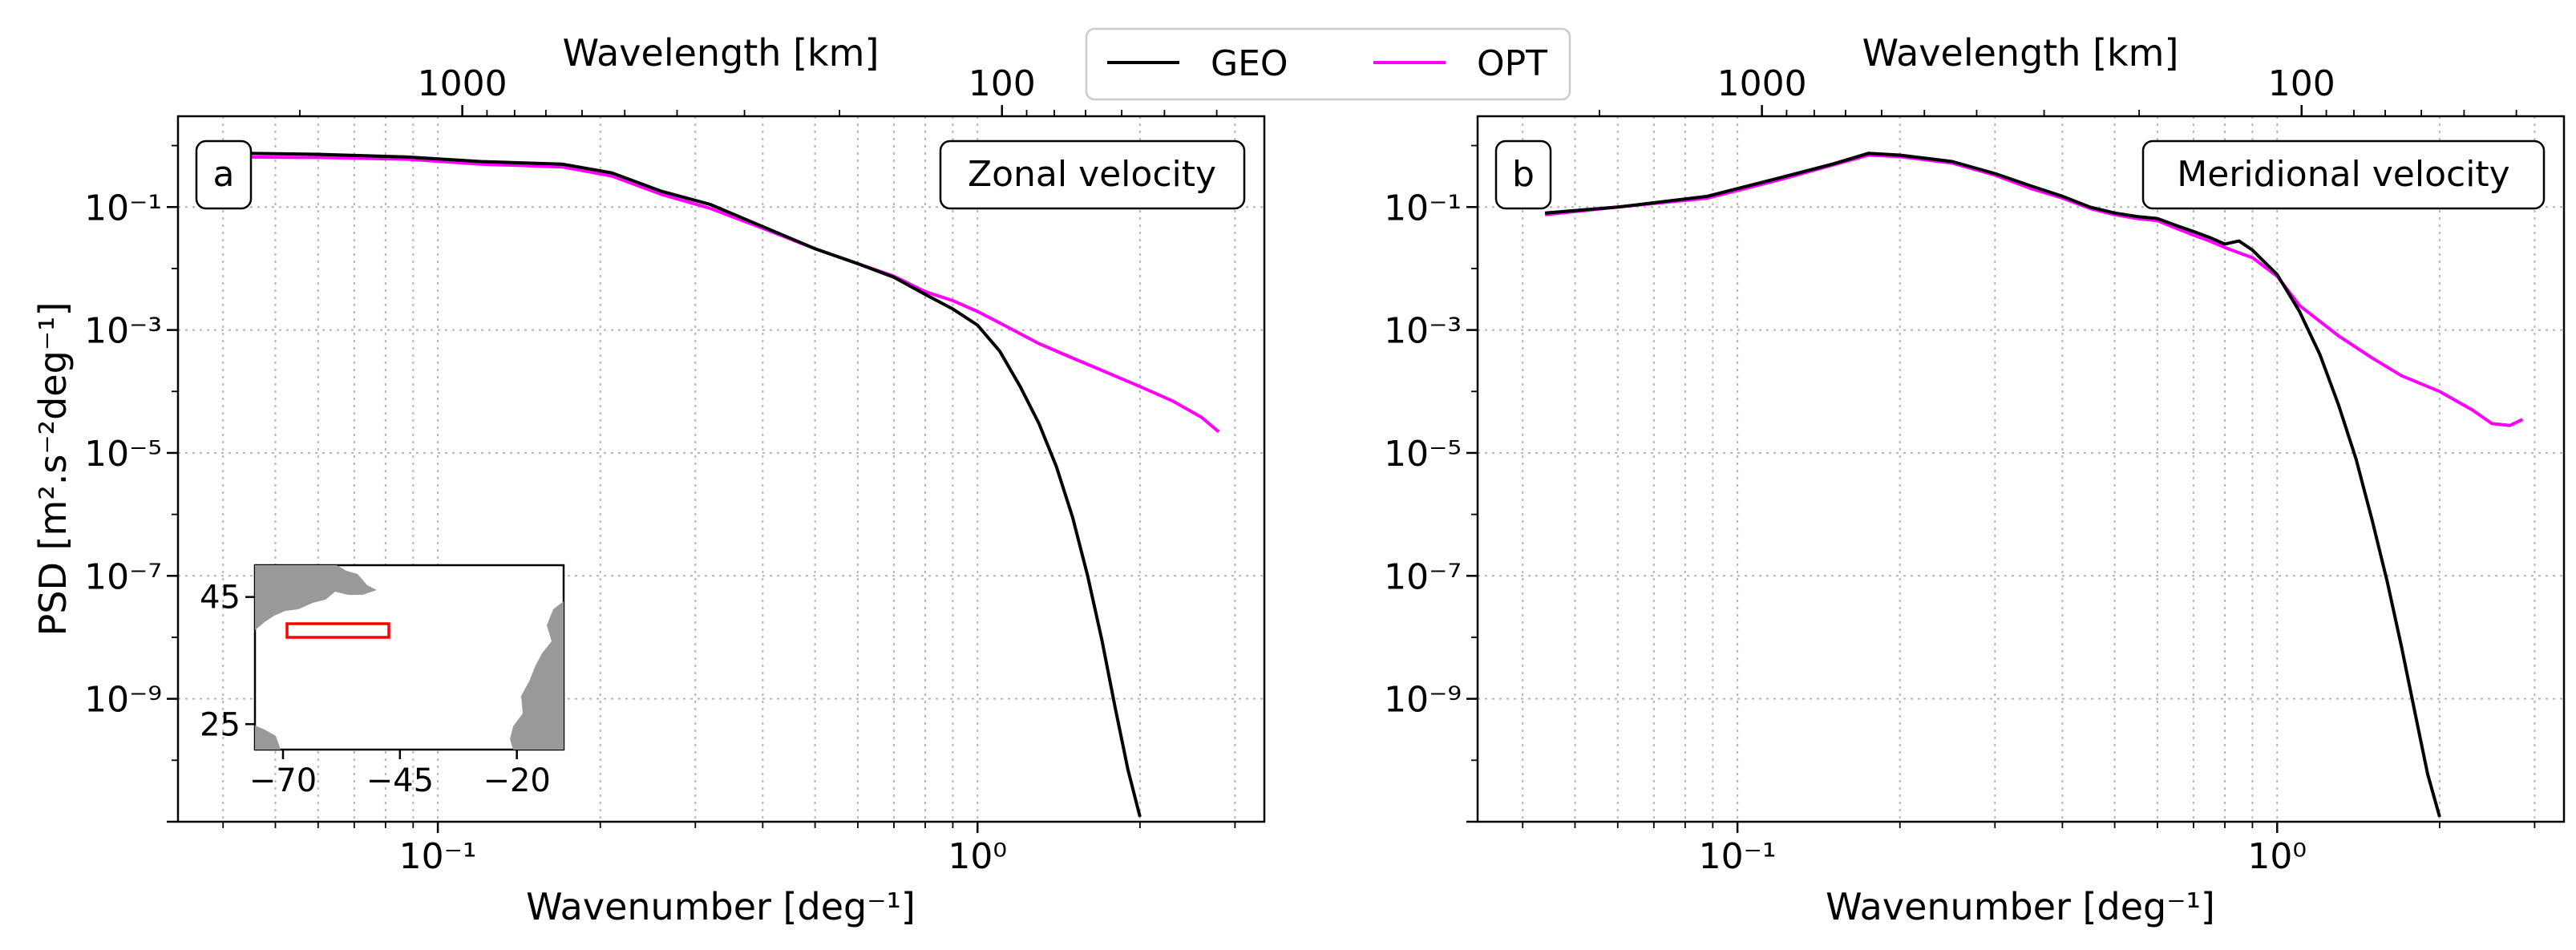 The height and width of the screenshot is (950, 2576). Describe the element at coordinates (337, 630) in the screenshot. I see `inset-region-box` at that location.